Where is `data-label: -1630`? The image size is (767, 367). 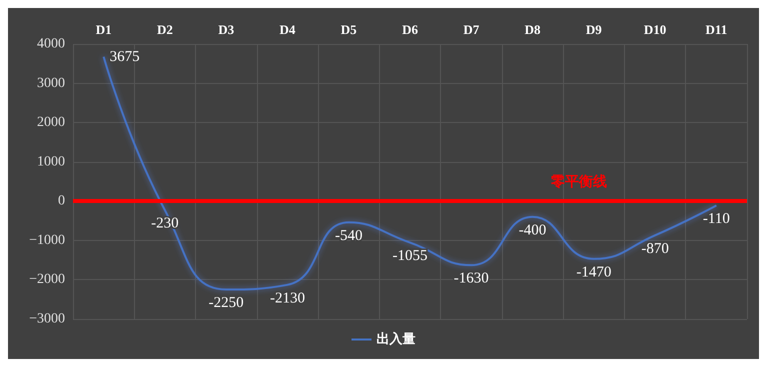
data-label: -1630 is located at coordinates (471, 278).